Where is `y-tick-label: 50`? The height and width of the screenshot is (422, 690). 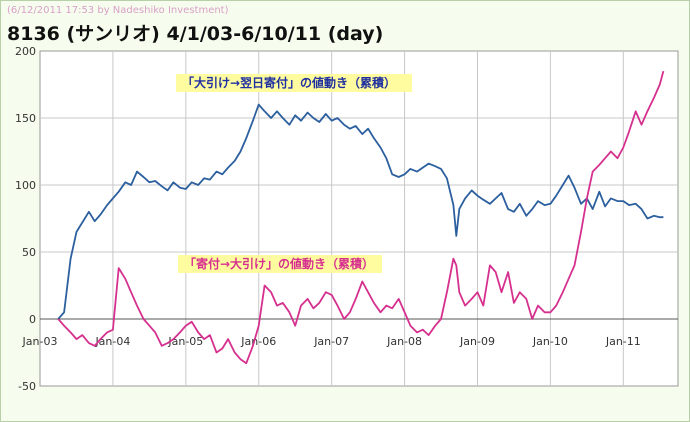 y-tick-label: 50 is located at coordinates (29, 252).